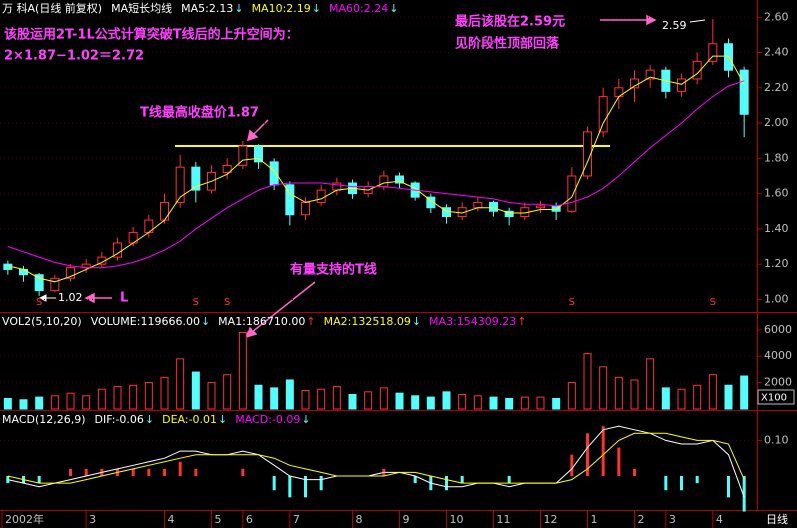 Image resolution: width=797 pixels, height=528 pixels. I want to click on unit-label: X100, so click(774, 398).